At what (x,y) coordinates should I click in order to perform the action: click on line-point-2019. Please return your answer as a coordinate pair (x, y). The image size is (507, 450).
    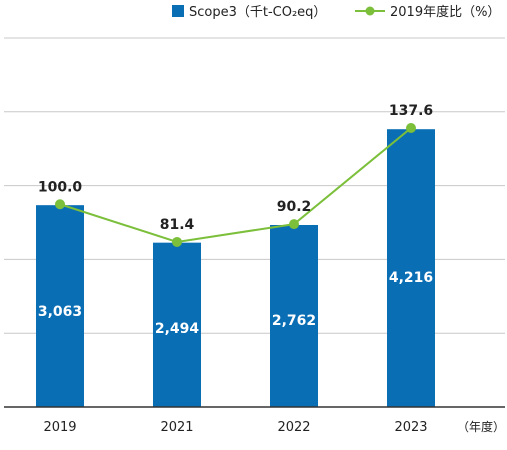
    Looking at the image, I should click on (60, 204).